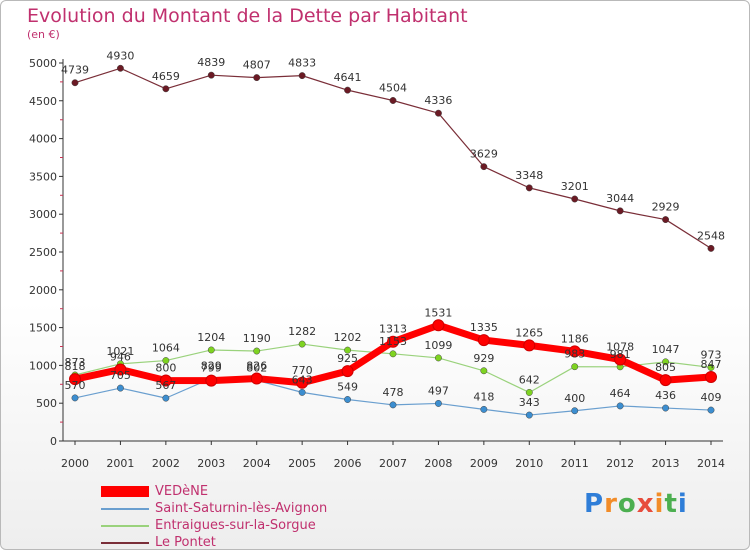 The image size is (750, 550). What do you see at coordinates (575, 186) in the screenshot?
I see `data-label: 3201` at bounding box center [575, 186].